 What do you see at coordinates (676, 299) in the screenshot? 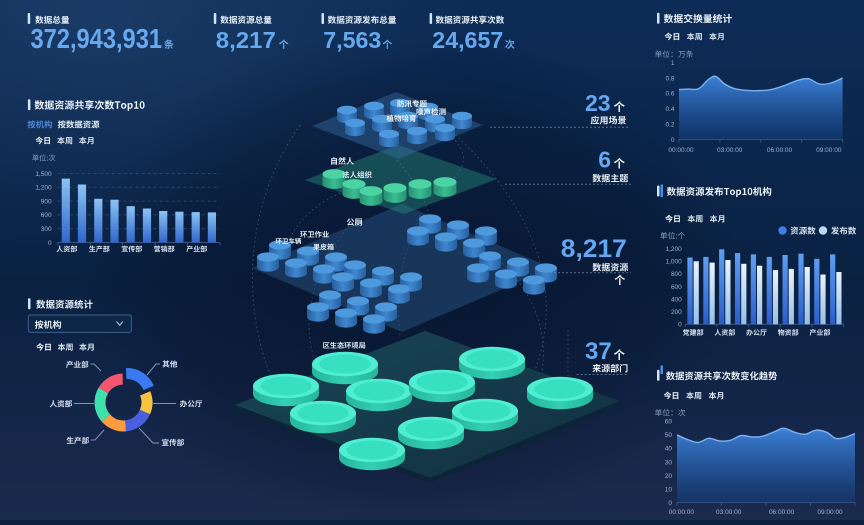
I see `svg-text: 400` at bounding box center [676, 299].